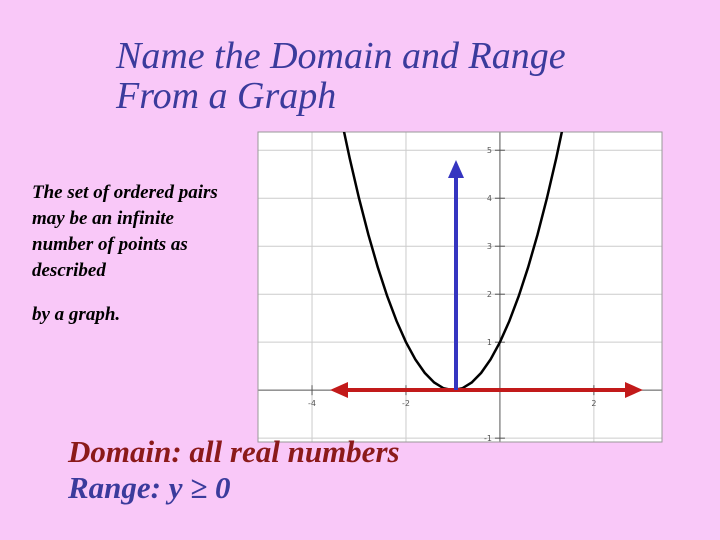 Image resolution: width=720 pixels, height=540 pixels. What do you see at coordinates (406, 403) in the screenshot?
I see `x-tick-label: -2` at bounding box center [406, 403].